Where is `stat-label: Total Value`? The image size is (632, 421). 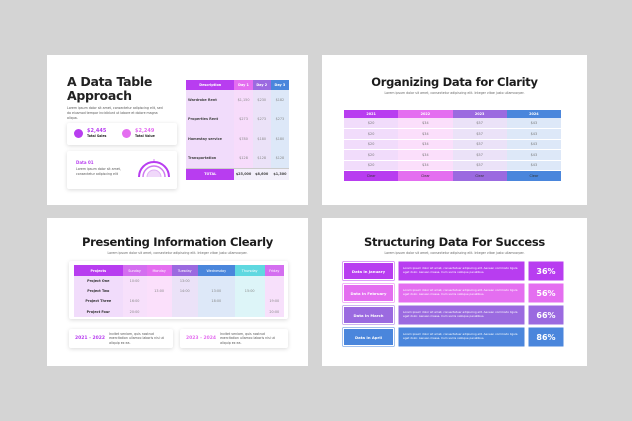
stat-label: Total Value is located at coordinates (145, 136).